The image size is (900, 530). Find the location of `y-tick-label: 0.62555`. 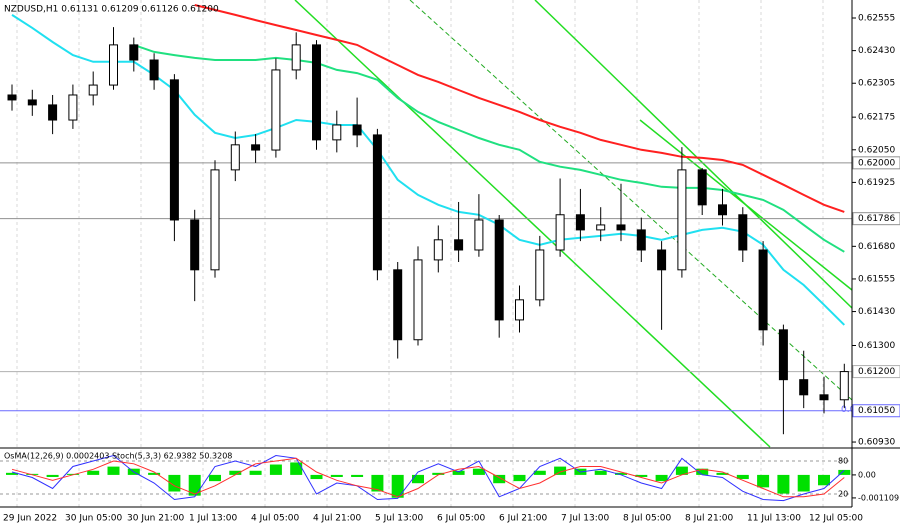

y-tick-label: 0.62555 is located at coordinates (876, 19).